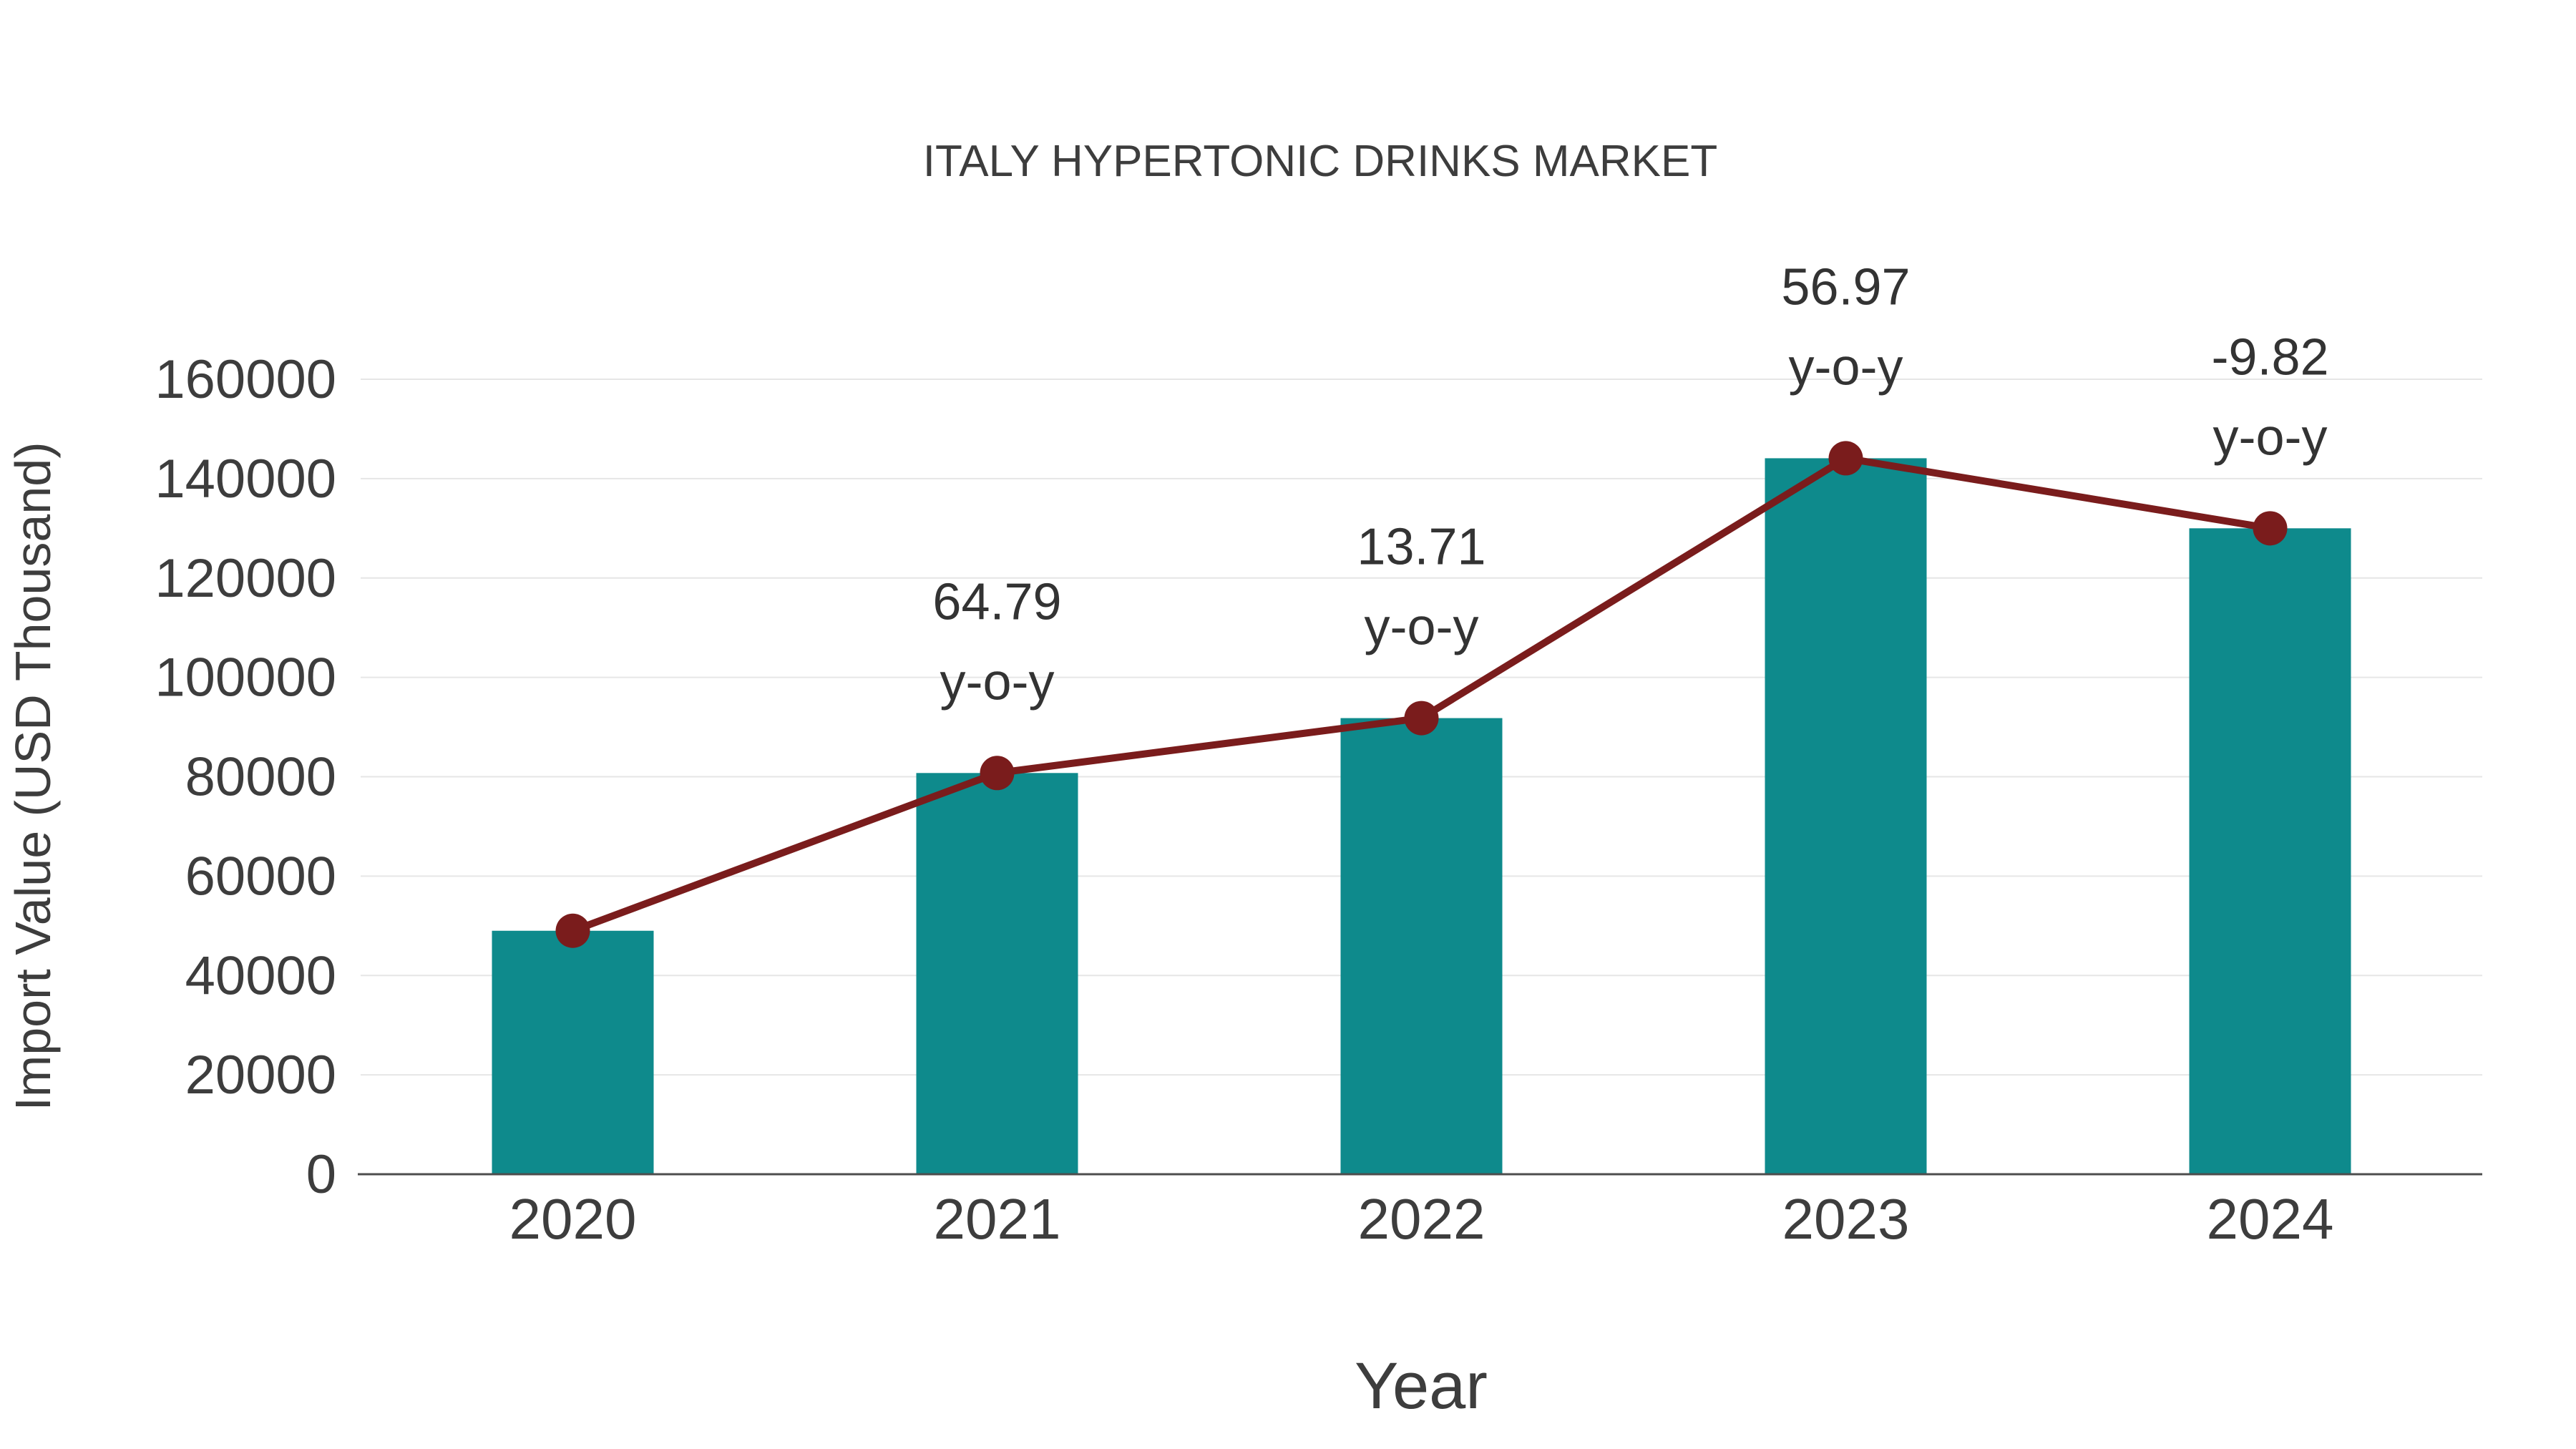 The image size is (2576, 1449). What do you see at coordinates (1845, 287) in the screenshot?
I see `yoy-value-label: 56.97` at bounding box center [1845, 287].